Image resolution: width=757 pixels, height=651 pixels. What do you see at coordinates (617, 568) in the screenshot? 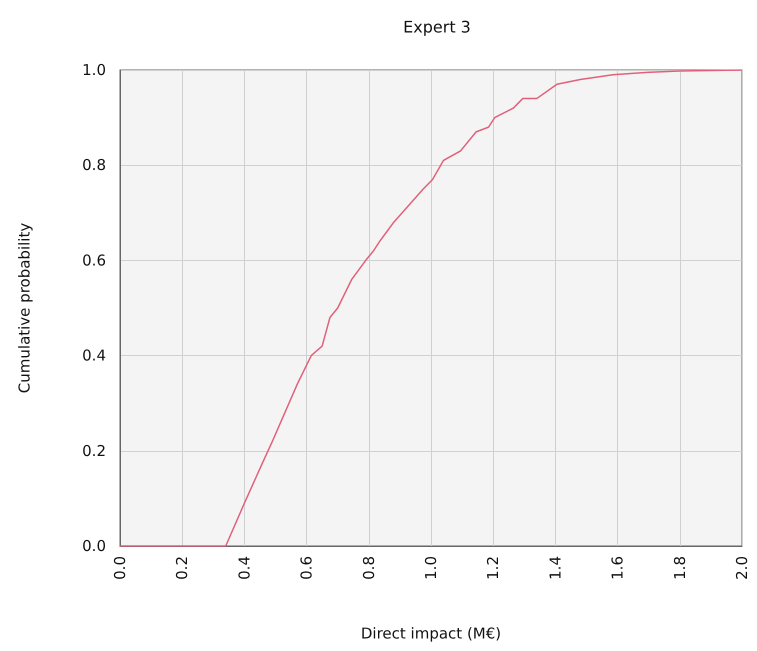
I see `x-tick-label: 1.6` at bounding box center [617, 568].